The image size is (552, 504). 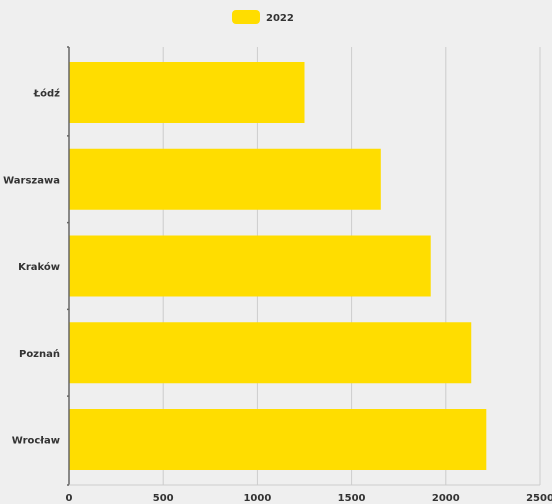 What do you see at coordinates (163, 498) in the screenshot?
I see `x-tick-label: 500` at bounding box center [163, 498].